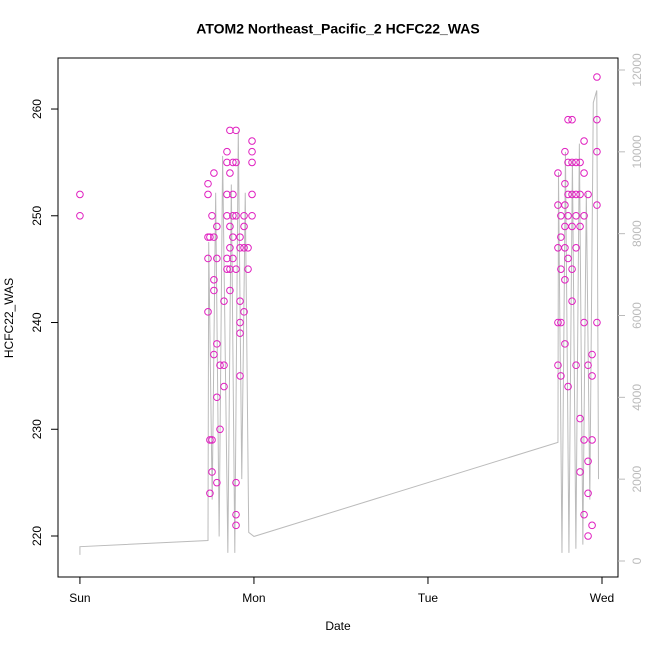 This screenshot has width=650, height=655. Describe the element at coordinates (637, 315) in the screenshot. I see `y2-tick-label: 6000` at that location.